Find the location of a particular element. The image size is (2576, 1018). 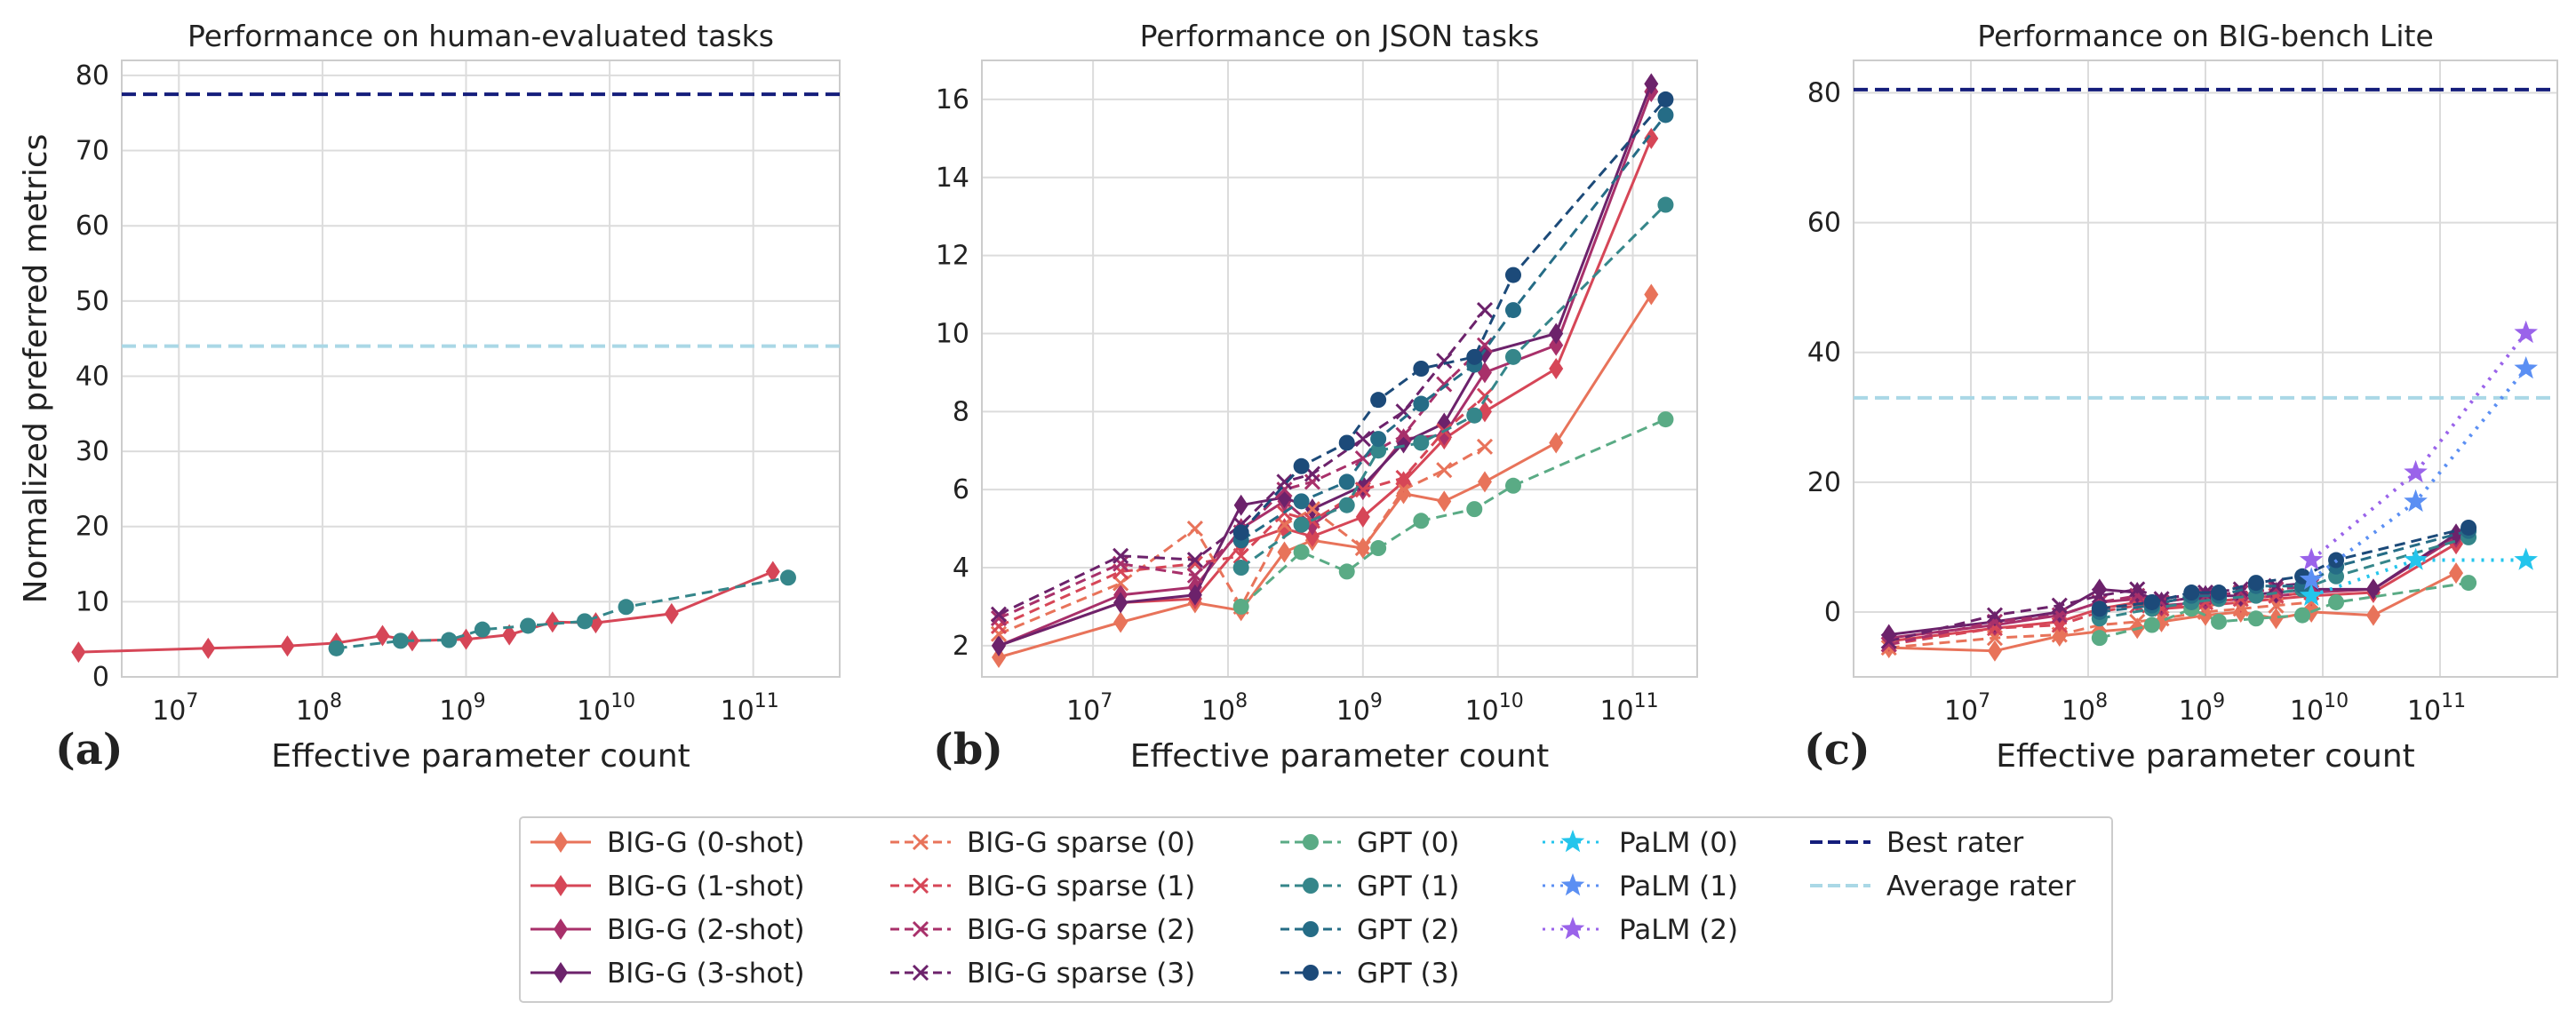

series-big-g-3-shot is located at coordinates (1325, 364).